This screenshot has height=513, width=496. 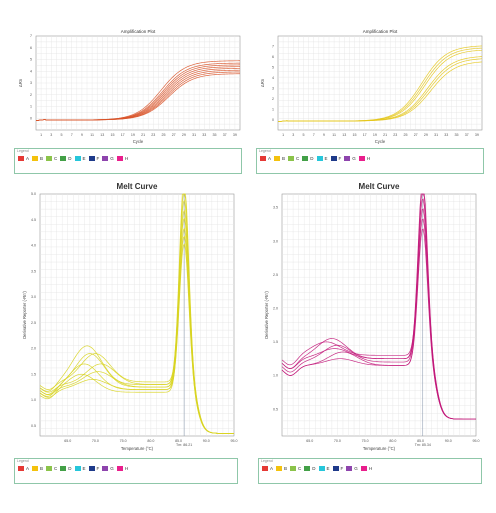 I want to click on chart-title: Melt Curve, so click(x=137, y=186).